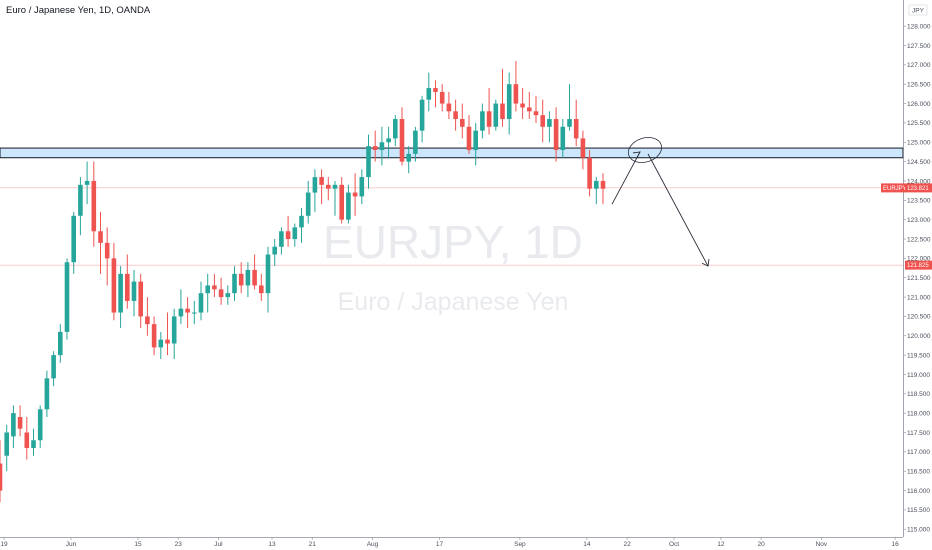 This screenshot has height=550, width=932. Describe the element at coordinates (138, 544) in the screenshot. I see `x-tick-label: 15` at that location.